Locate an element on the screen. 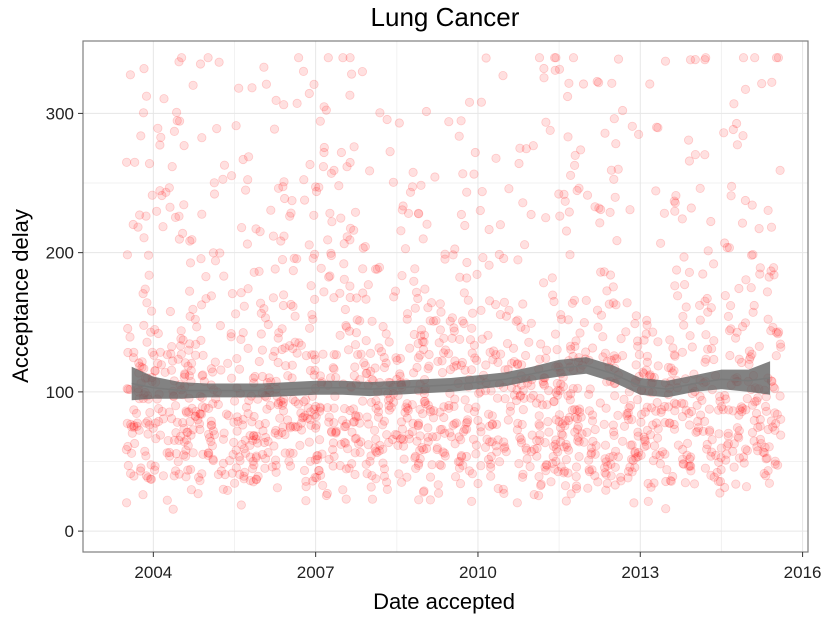 The image size is (825, 618). smooth-fit is located at coordinates (451, 379).